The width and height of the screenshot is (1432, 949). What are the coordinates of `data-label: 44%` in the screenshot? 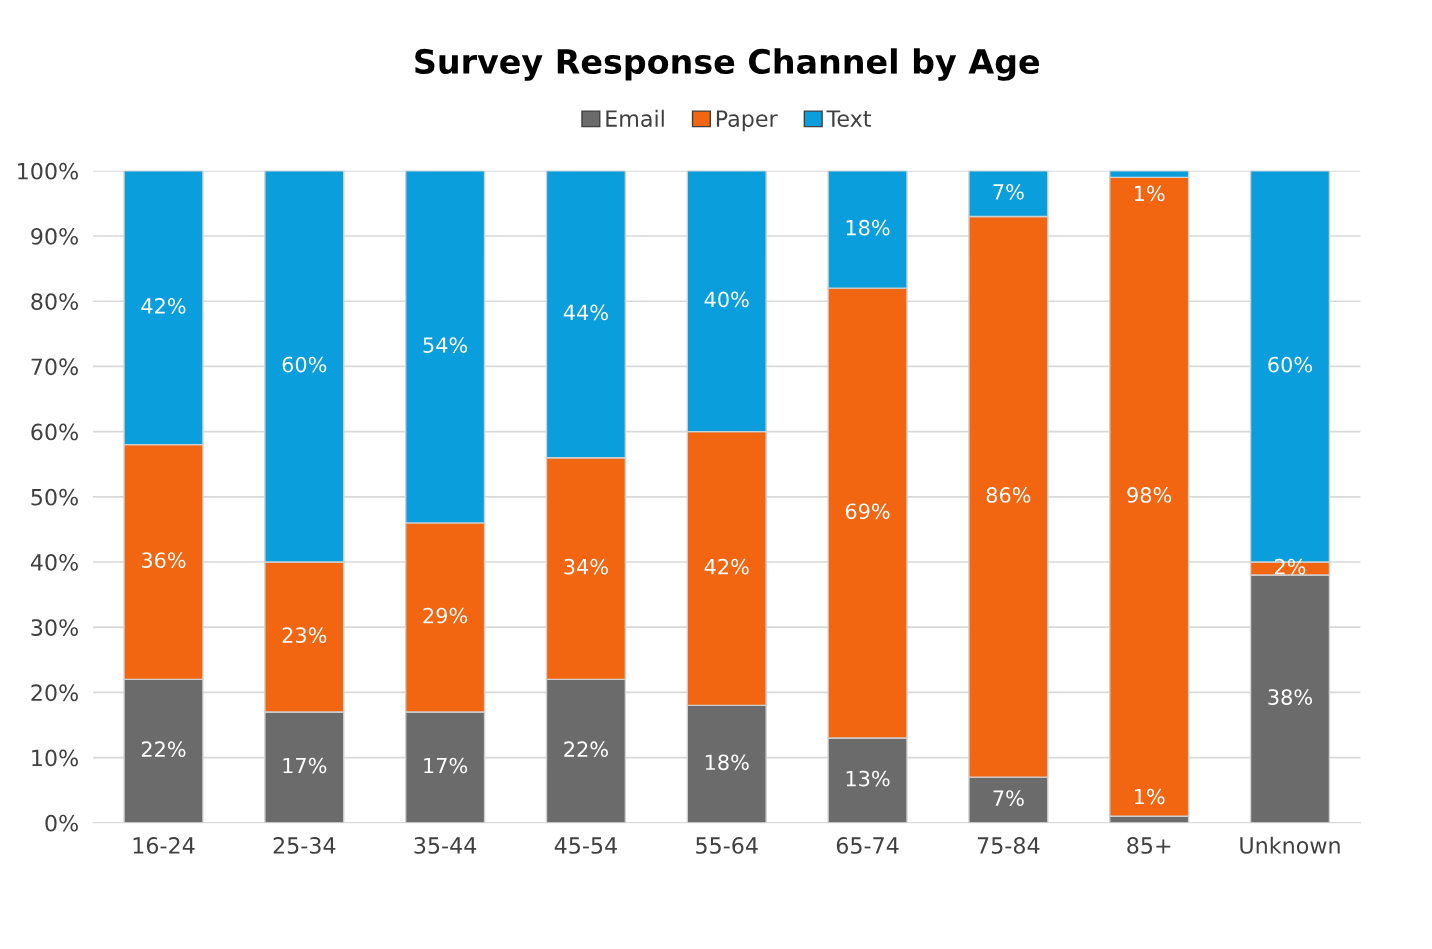 It's located at (585, 312).